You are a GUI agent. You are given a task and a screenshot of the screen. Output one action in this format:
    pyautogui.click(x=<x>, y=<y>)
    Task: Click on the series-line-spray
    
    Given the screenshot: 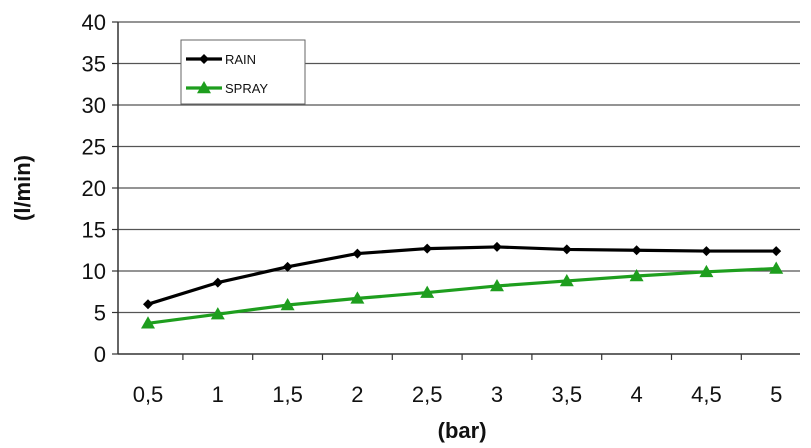 What is the action you would take?
    pyautogui.click(x=462, y=295)
    